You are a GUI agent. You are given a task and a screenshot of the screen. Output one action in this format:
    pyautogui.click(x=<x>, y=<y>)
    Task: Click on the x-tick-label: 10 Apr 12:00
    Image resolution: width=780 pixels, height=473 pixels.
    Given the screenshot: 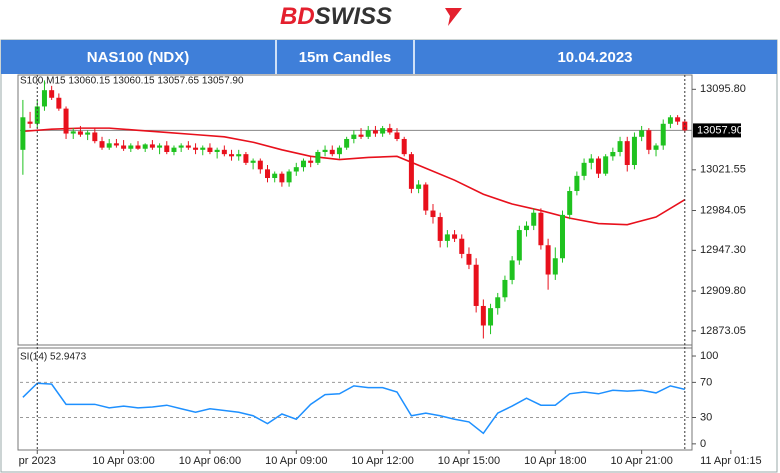 What is the action you would take?
    pyautogui.click(x=382, y=461)
    